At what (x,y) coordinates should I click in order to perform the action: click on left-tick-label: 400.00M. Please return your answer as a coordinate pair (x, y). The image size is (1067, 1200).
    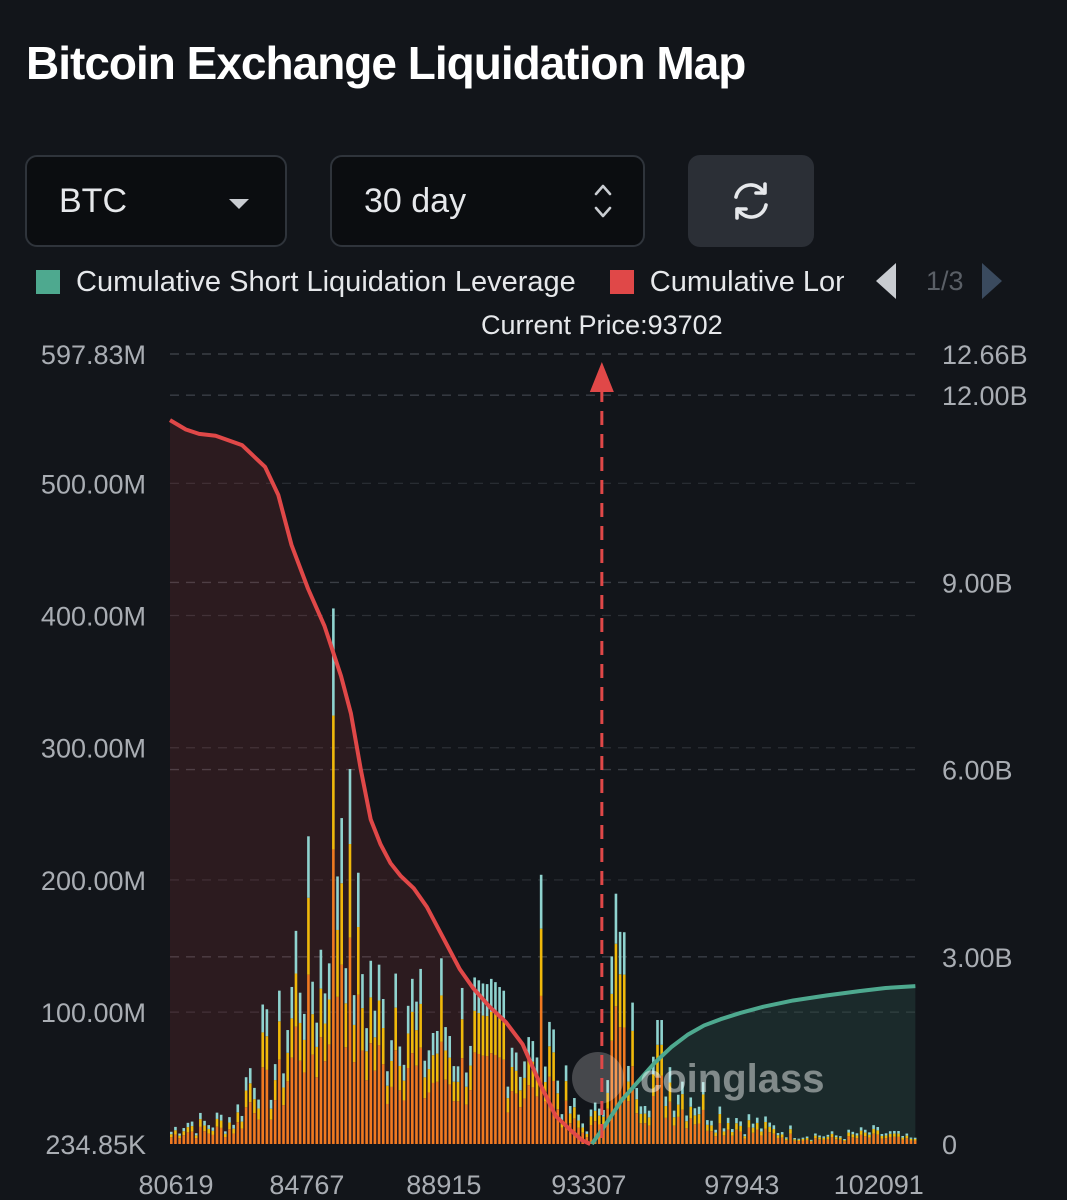
    Looking at the image, I should click on (93, 617).